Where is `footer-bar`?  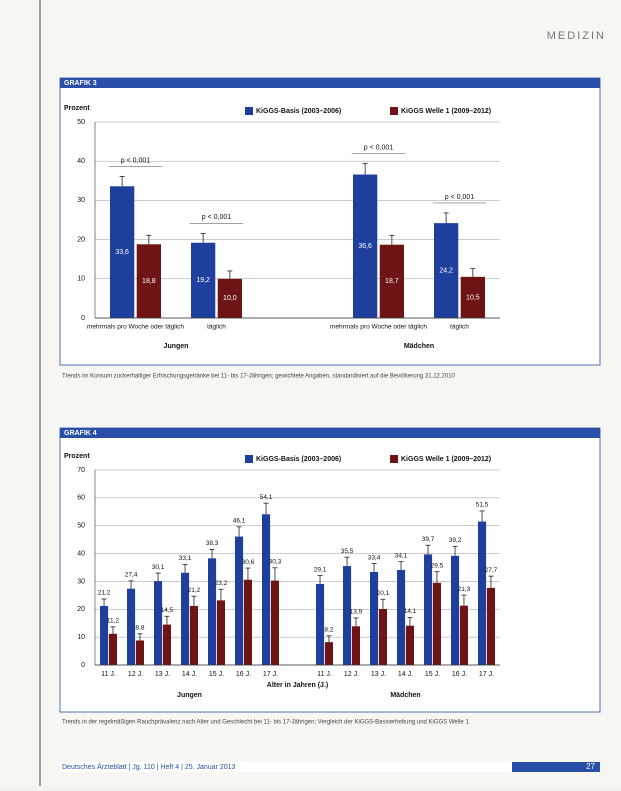 footer-bar is located at coordinates (330, 767).